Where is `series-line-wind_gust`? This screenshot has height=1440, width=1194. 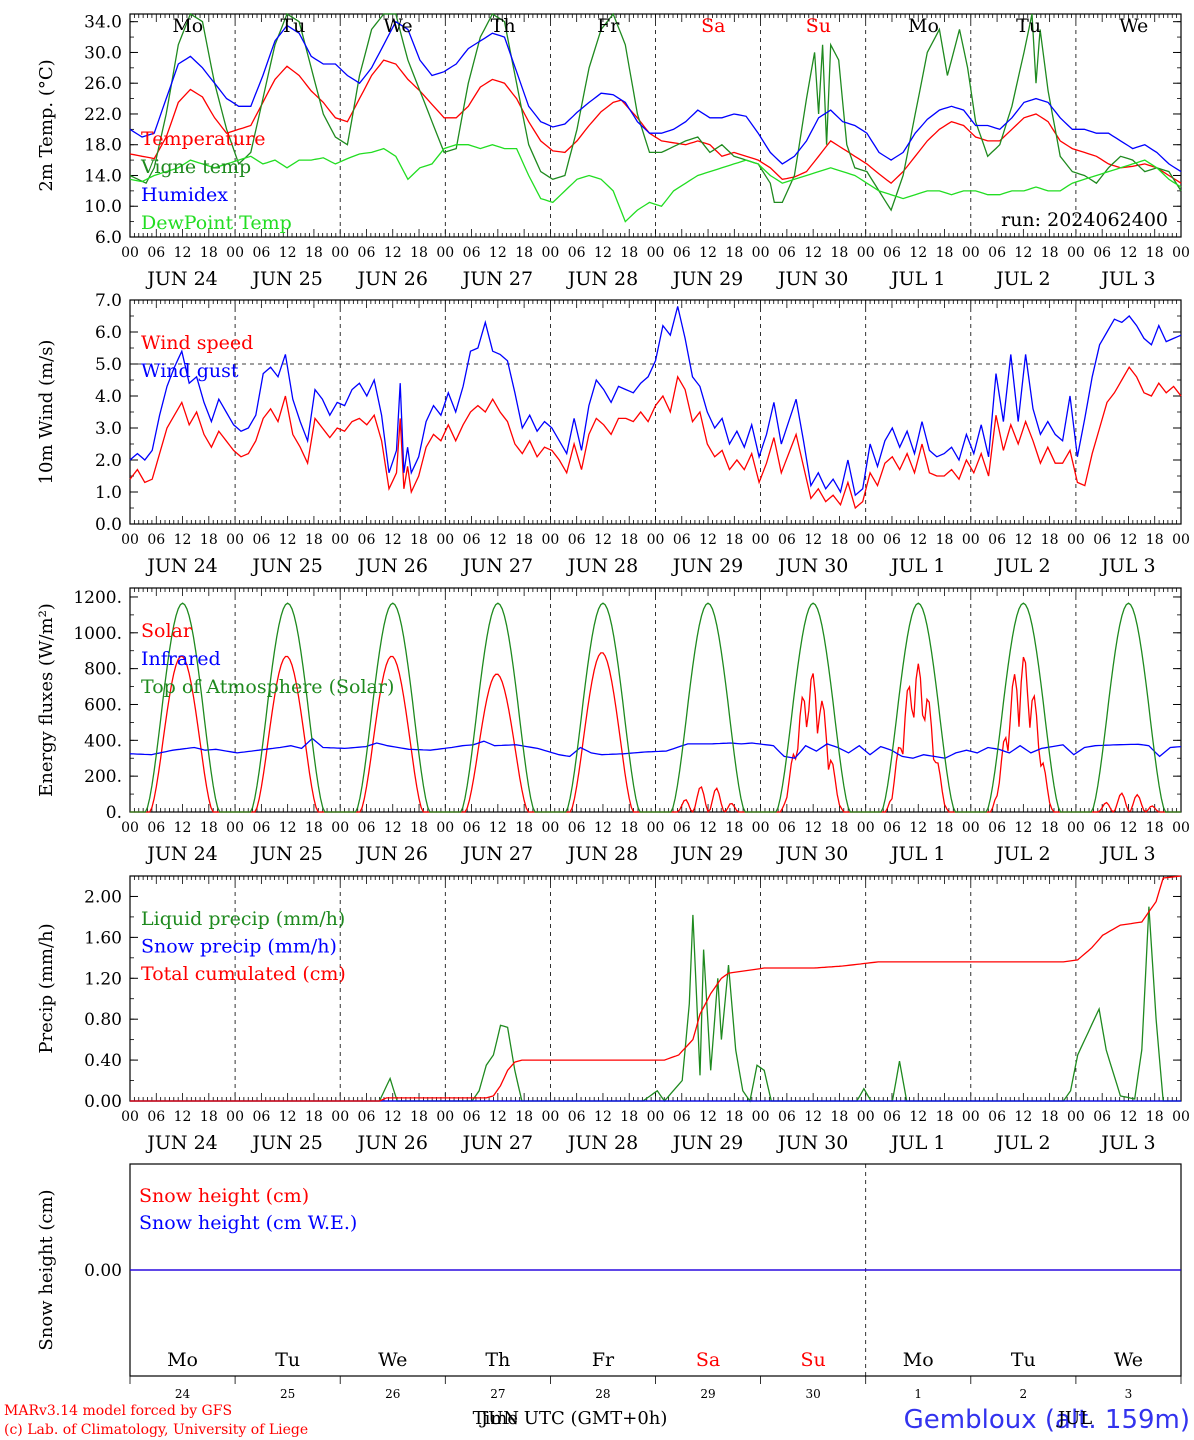
series-line-wind_gust is located at coordinates (655, 401).